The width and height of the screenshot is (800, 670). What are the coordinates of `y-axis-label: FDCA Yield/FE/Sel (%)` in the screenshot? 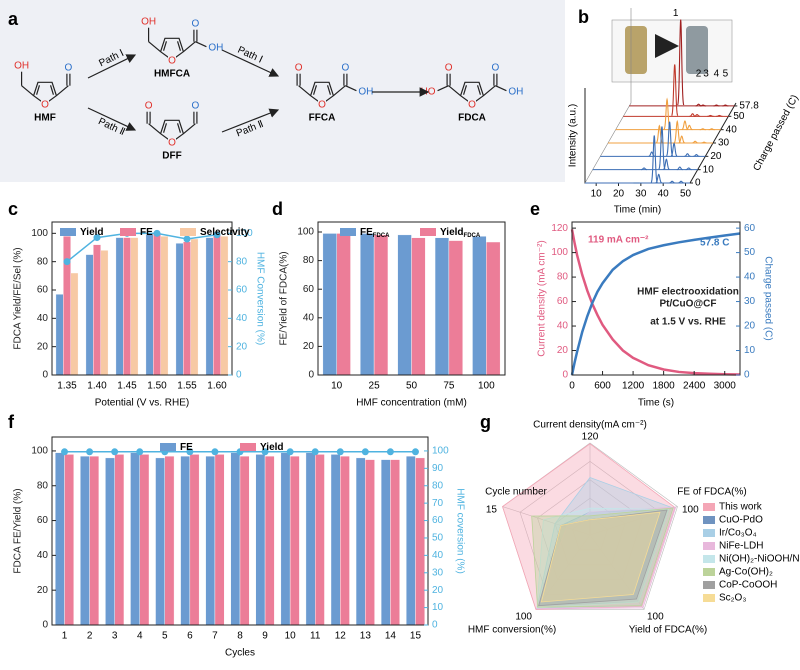 It's located at (18, 298).